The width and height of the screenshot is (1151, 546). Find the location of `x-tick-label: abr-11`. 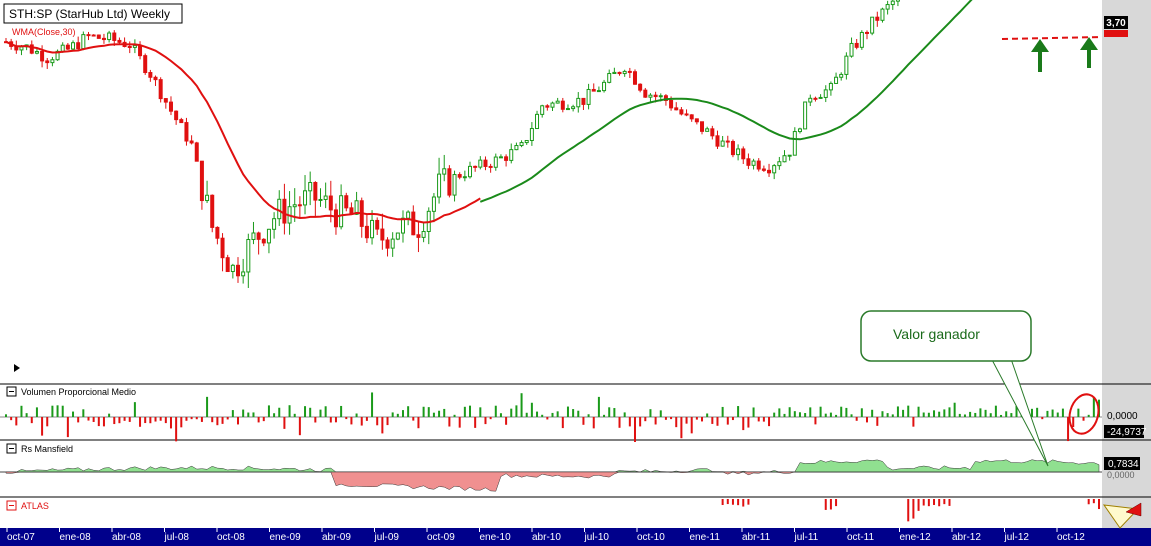

x-tick-label: abr-11 is located at coordinates (756, 537).